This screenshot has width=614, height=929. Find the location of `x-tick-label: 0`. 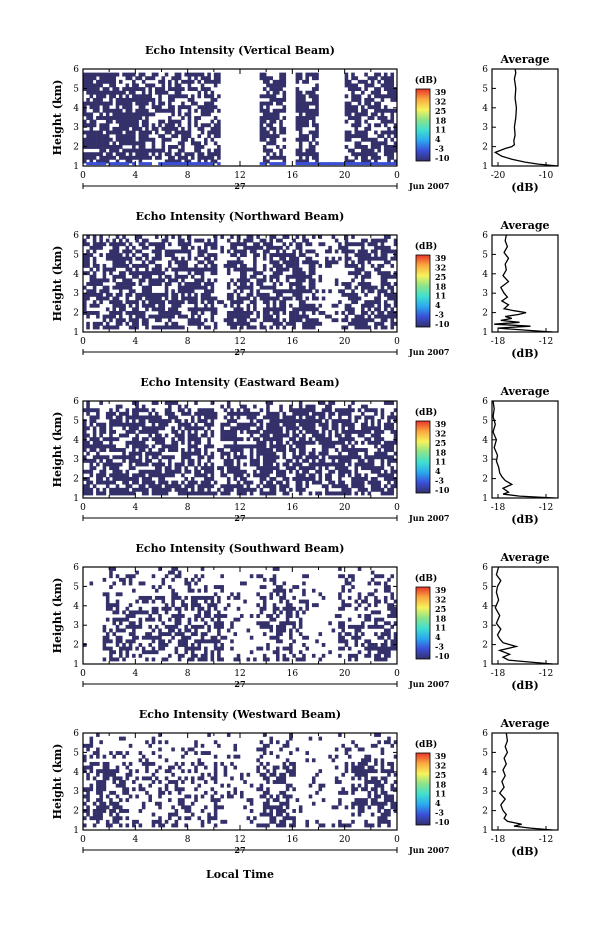

x-tick-label: 0 is located at coordinates (83, 342).